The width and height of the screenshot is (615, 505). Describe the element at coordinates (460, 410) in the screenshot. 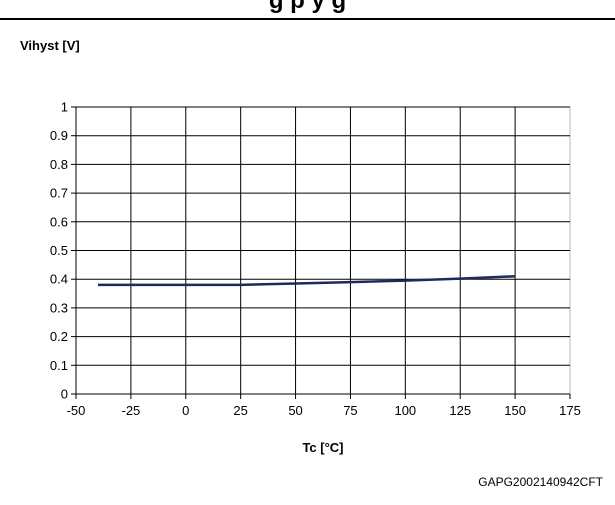

I see `x-tick-label: 125` at that location.